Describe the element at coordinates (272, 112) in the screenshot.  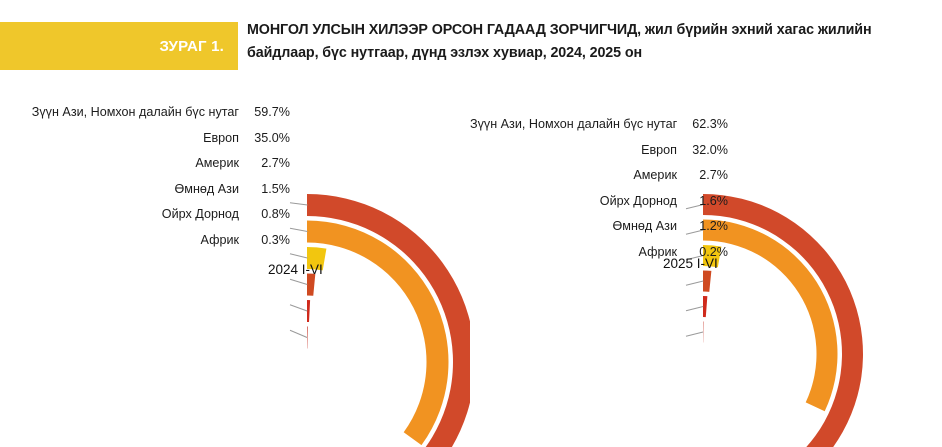
I see `chart-label-value: 59.7%` at that location.